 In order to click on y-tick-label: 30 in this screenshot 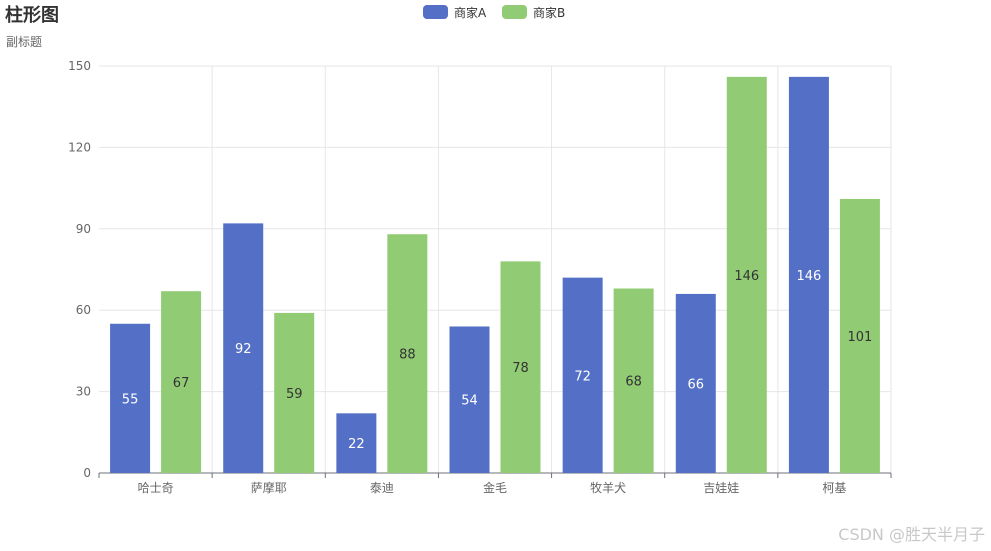, I will do `click(83, 392)`.